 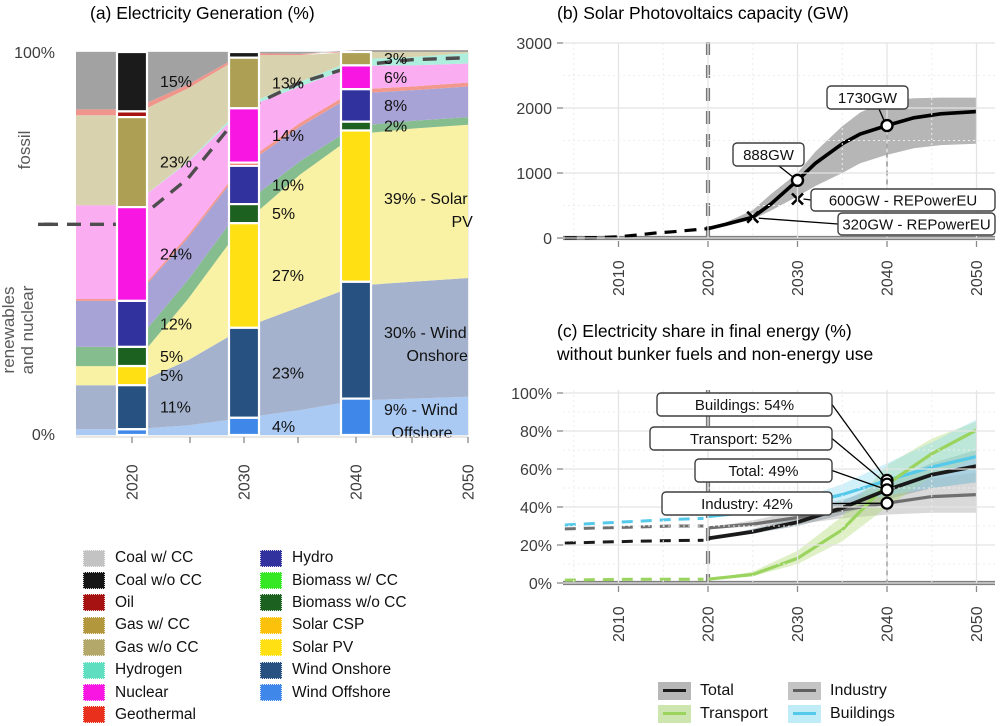 What do you see at coordinates (356, 77) in the screenshot?
I see `bar-segment-nuclear` at bounding box center [356, 77].